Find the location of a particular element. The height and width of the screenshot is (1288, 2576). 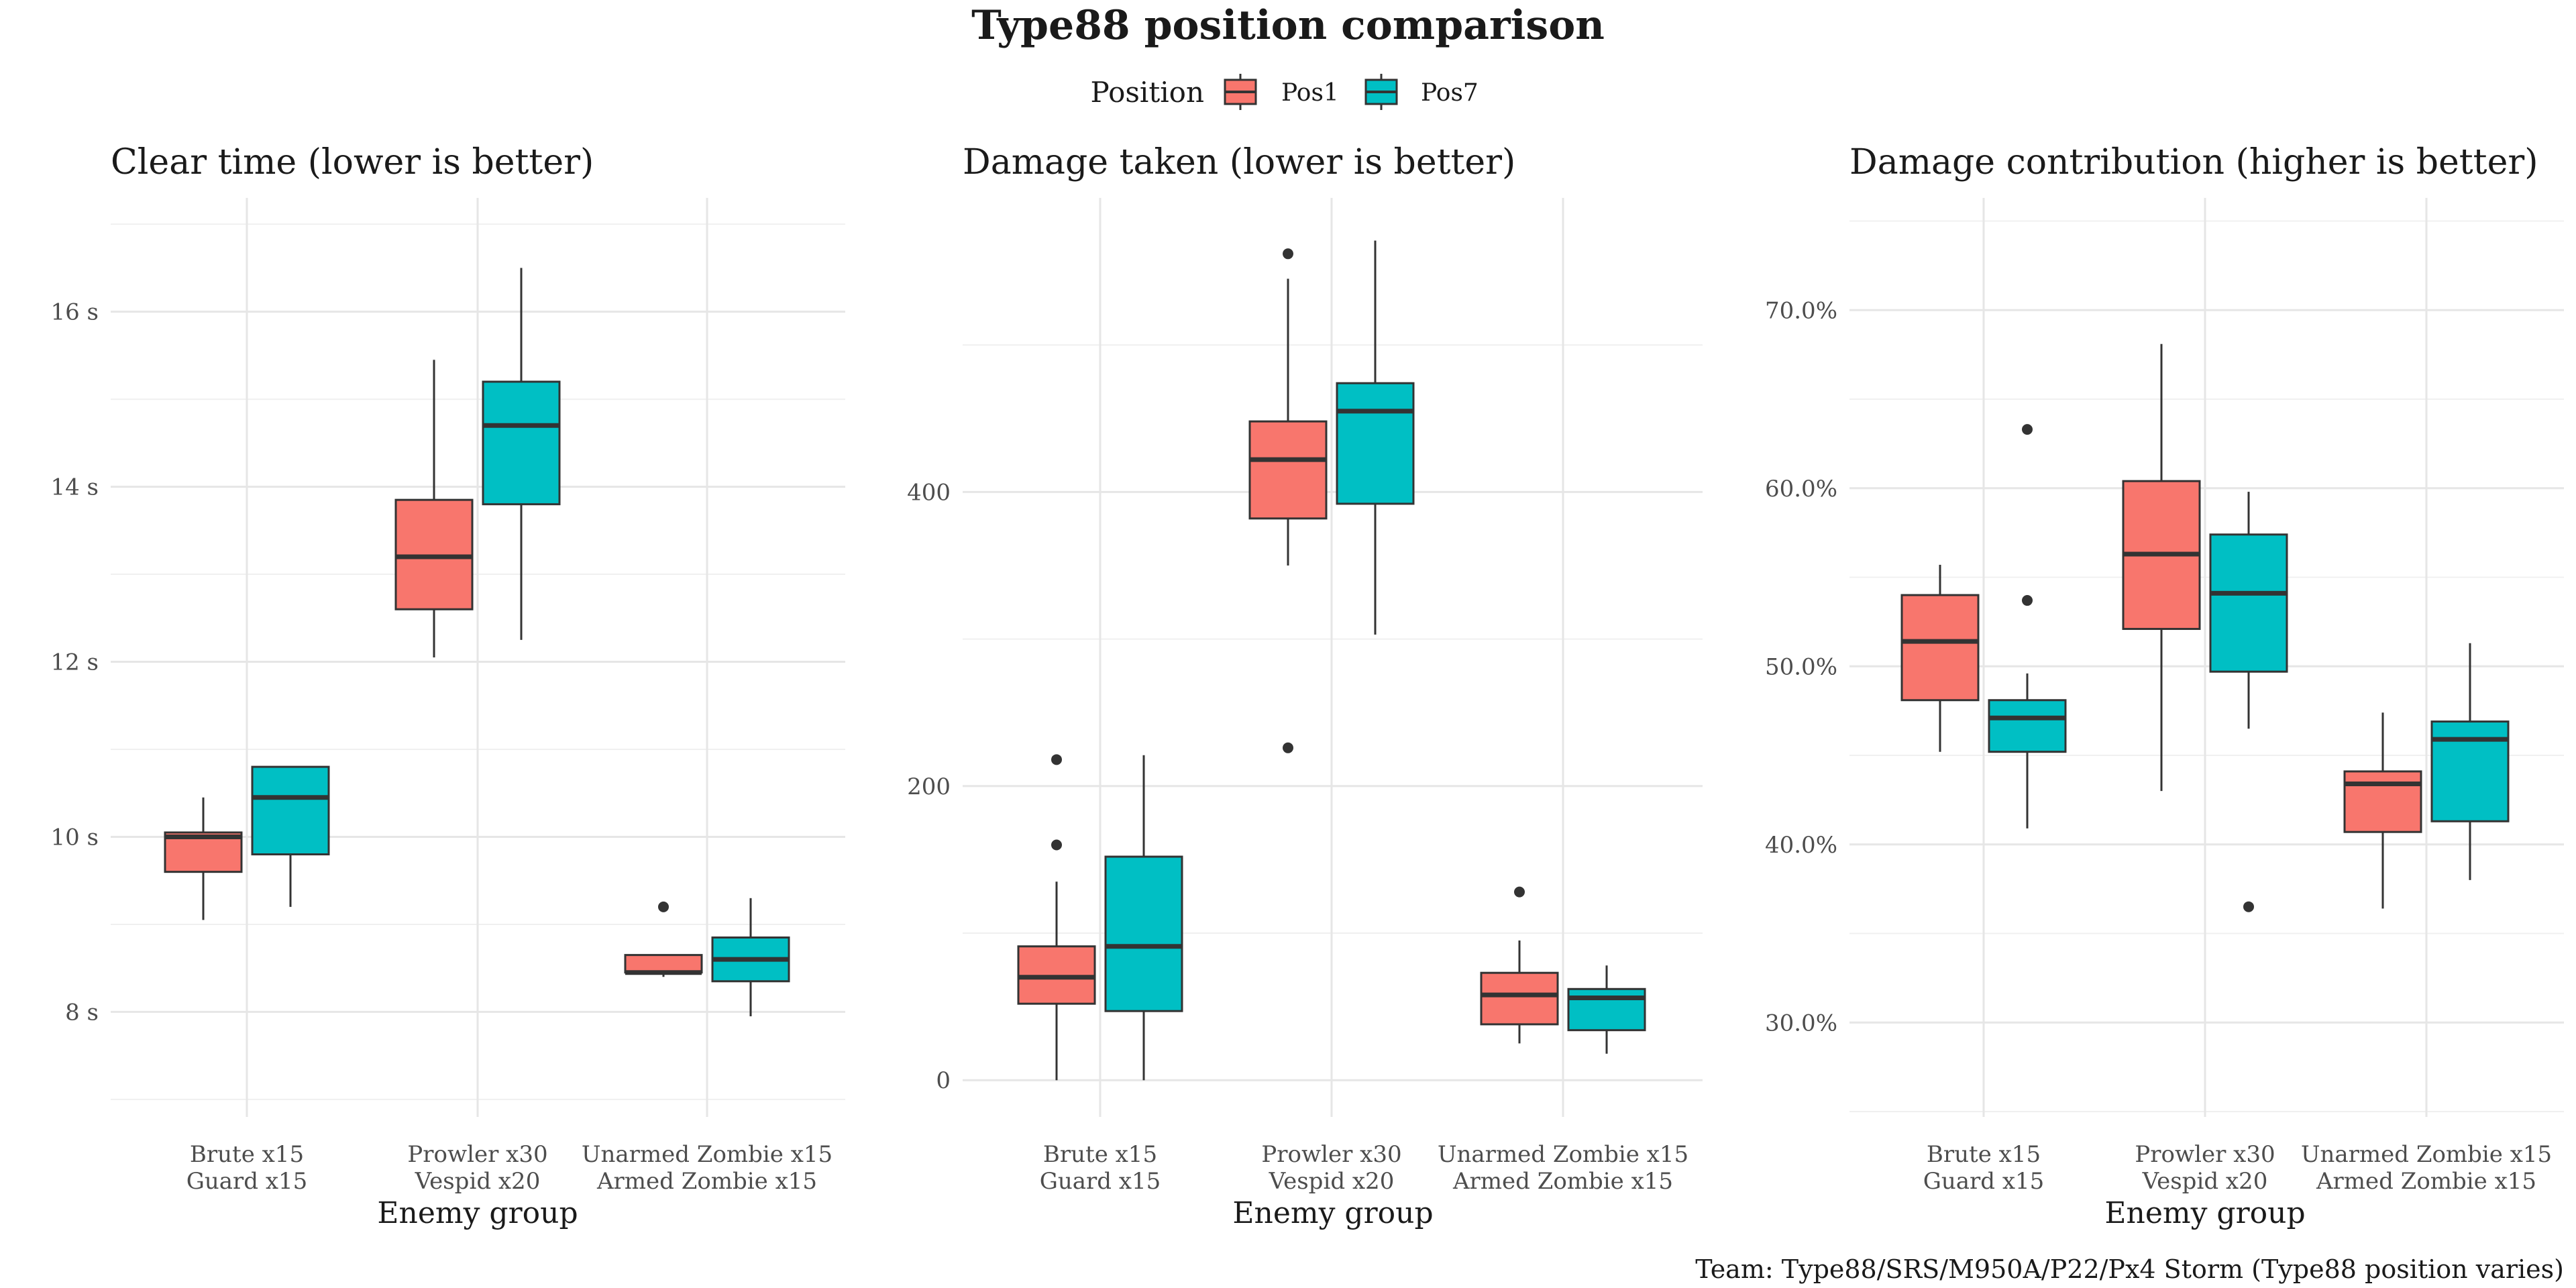

panel-clear-time-xlabel: Enemy group is located at coordinates (477, 1213).